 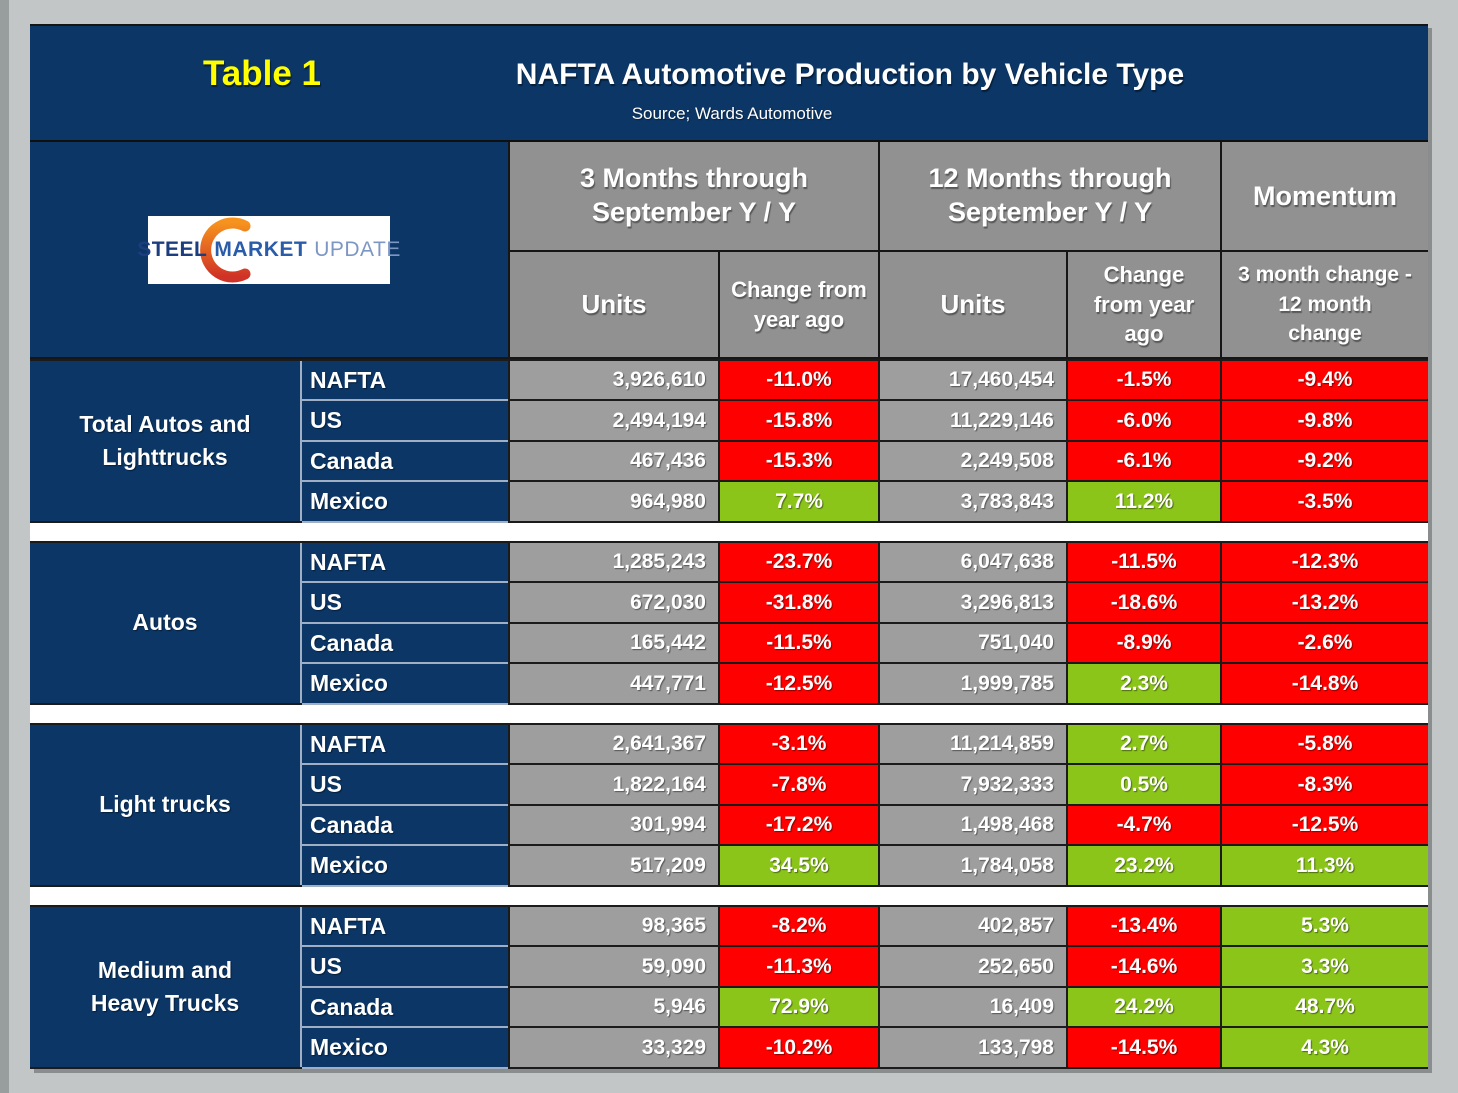 I want to click on momentum-value: -9.8%, so click(x=1325, y=420).